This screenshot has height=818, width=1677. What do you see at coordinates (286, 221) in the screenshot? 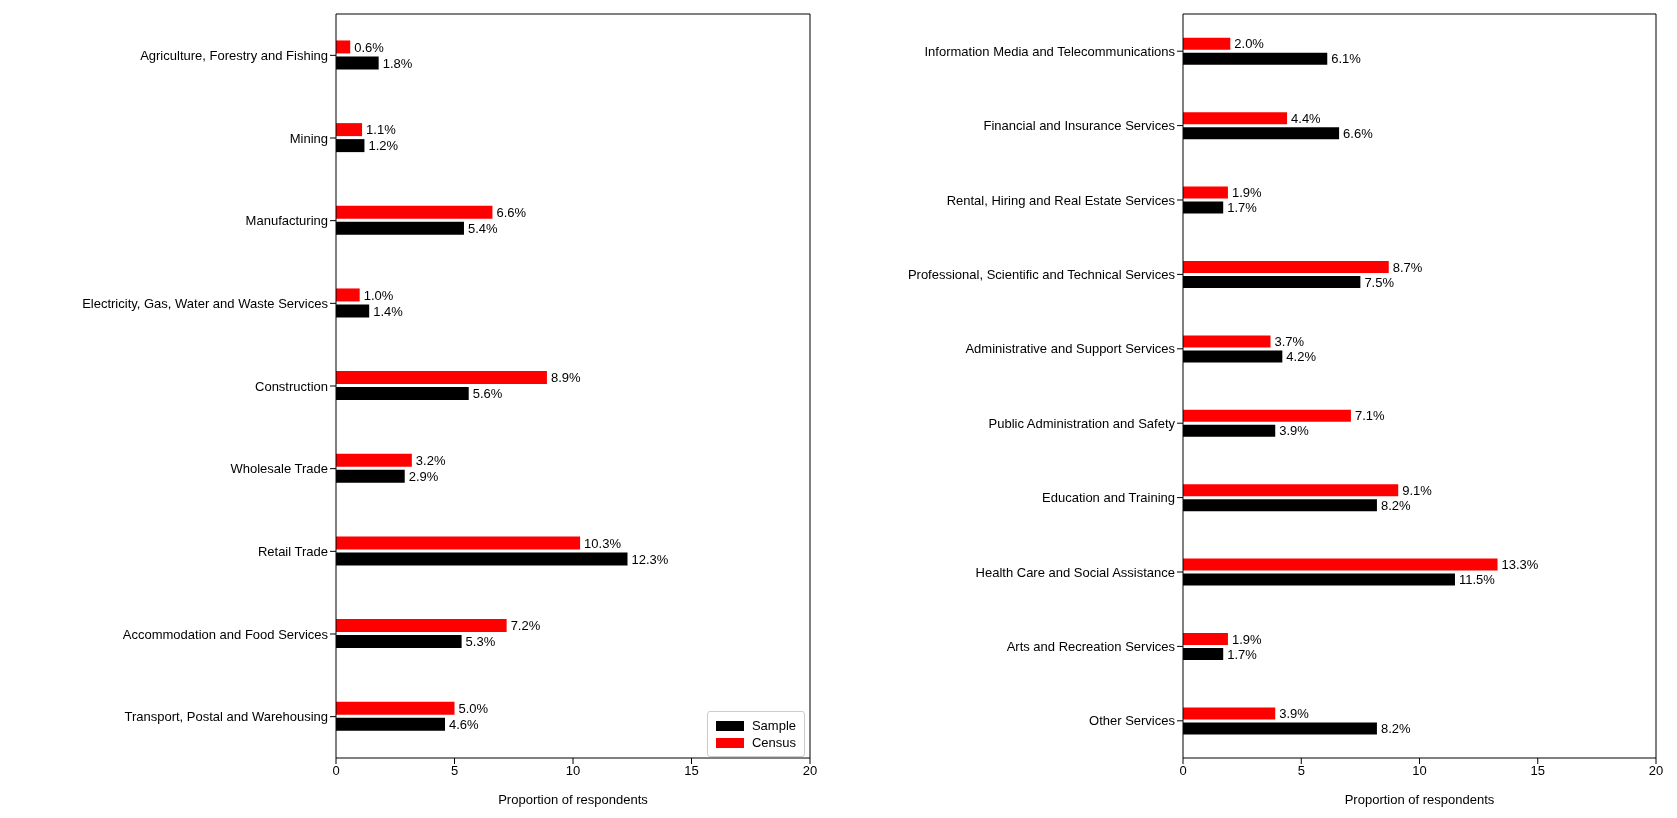
I see `y-tick-label: Manufacturing` at bounding box center [286, 221].